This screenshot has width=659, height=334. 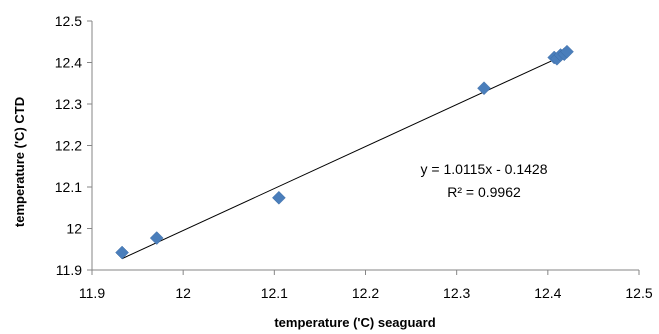 What do you see at coordinates (365, 293) in the screenshot?
I see `x-tick-label: 12.2` at bounding box center [365, 293].